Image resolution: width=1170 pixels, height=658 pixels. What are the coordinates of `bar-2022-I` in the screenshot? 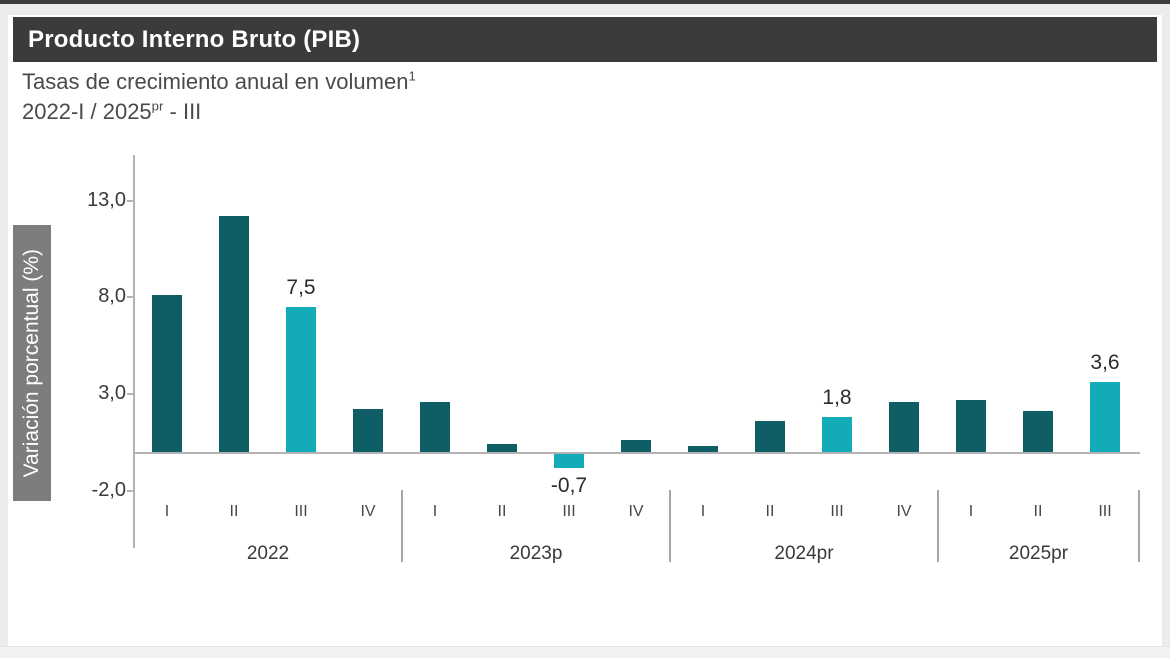 It's located at (167, 373).